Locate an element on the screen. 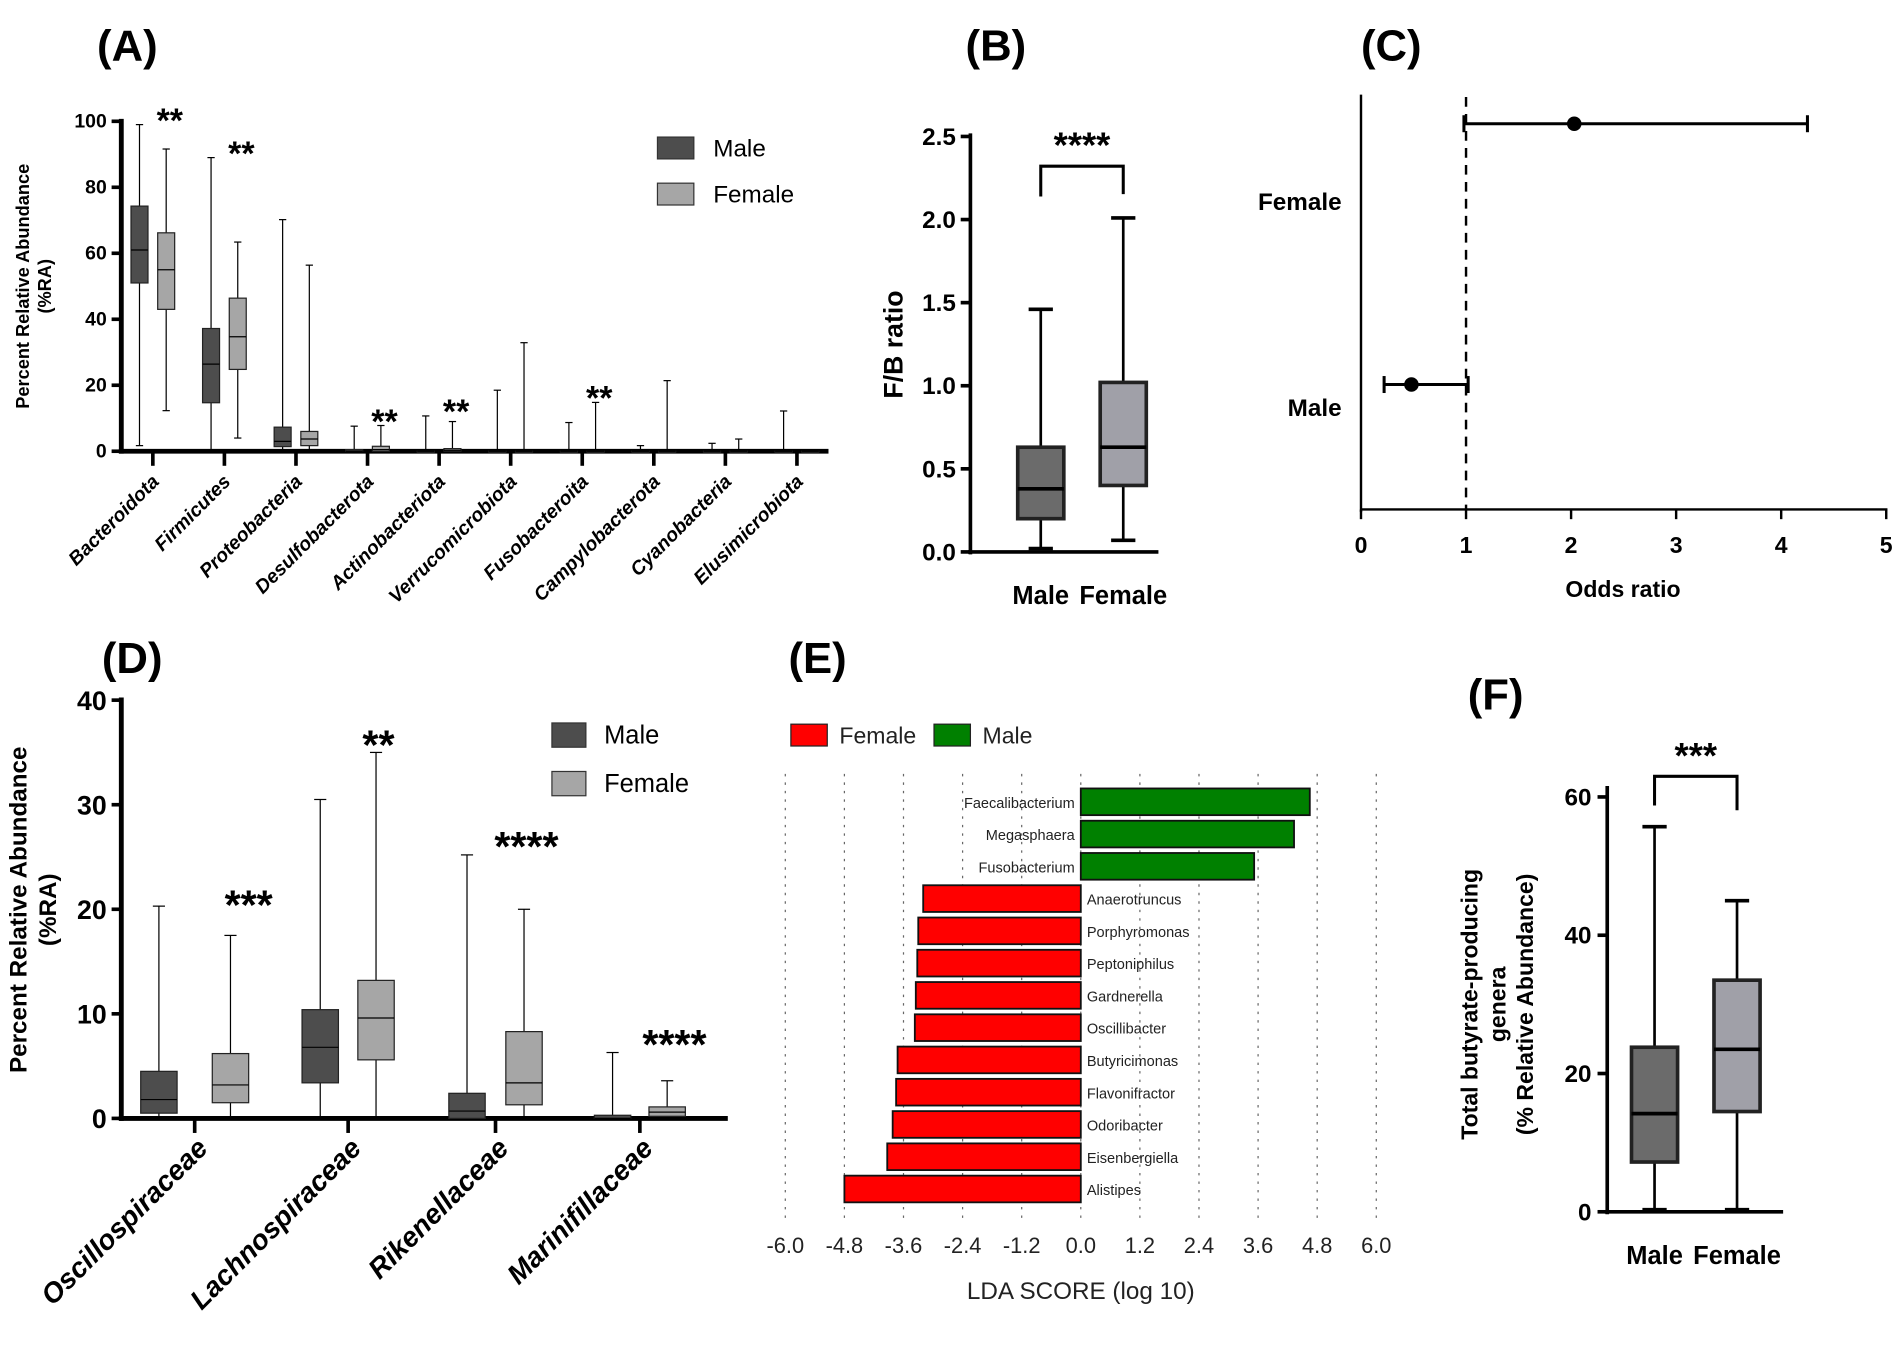 The image size is (1902, 1361). bar-label: Faecalibacterium is located at coordinates (1019, 804).